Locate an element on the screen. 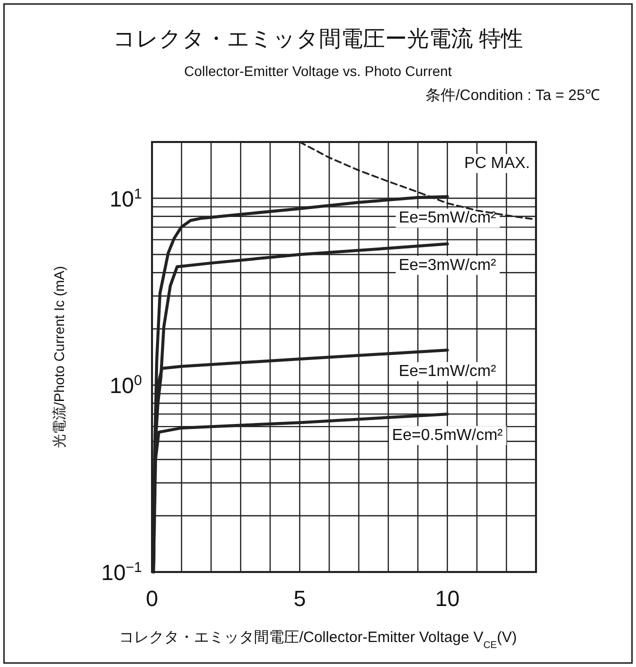 The width and height of the screenshot is (636, 667). series-label: Ee=3mW/cm² is located at coordinates (447, 265).